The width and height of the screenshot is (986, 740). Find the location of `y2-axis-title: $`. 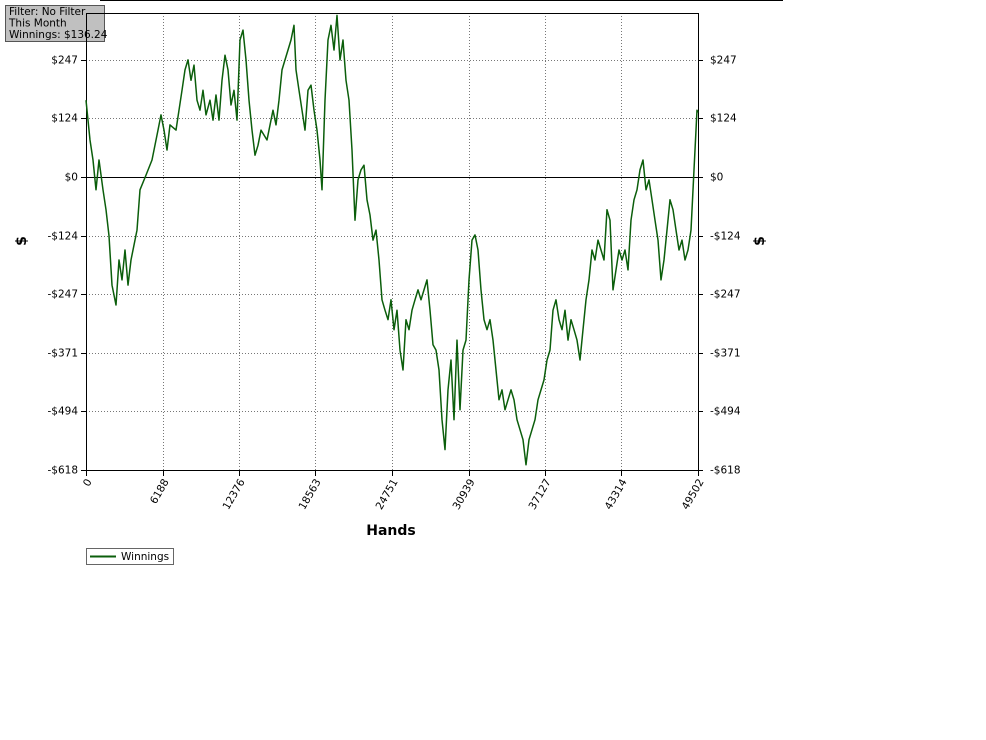

y2-axis-title: $ is located at coordinates (760, 241).